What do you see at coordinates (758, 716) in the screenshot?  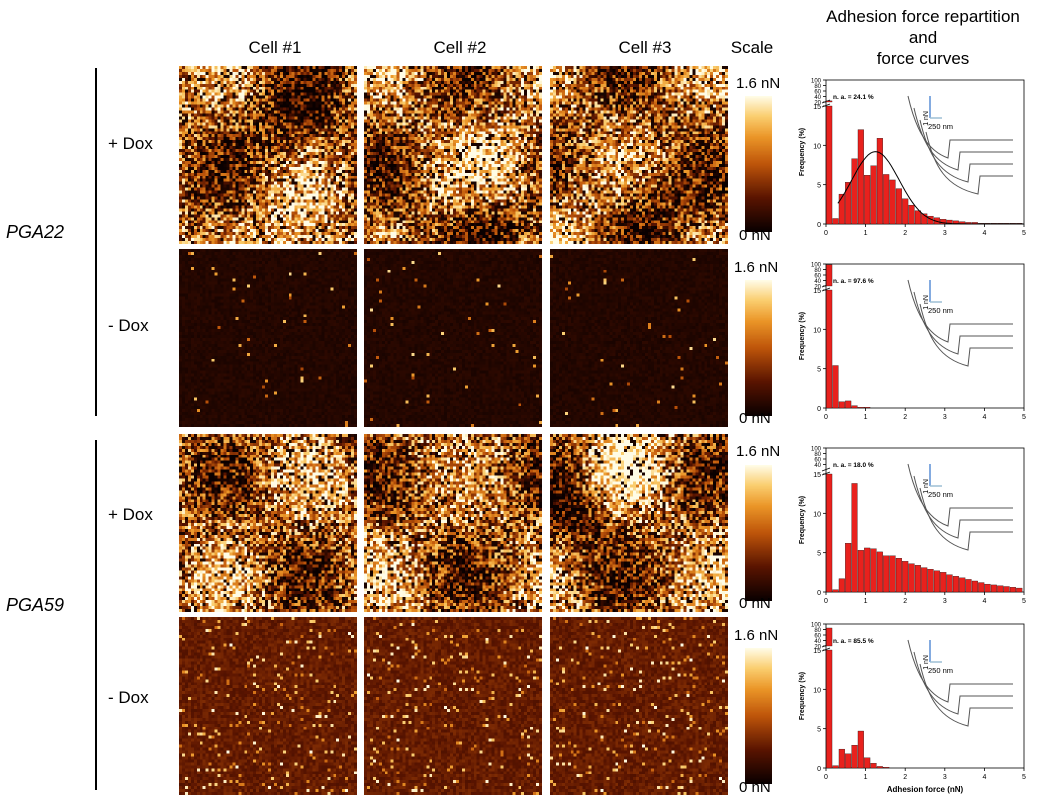 I see `color-scale-bar-row4` at bounding box center [758, 716].